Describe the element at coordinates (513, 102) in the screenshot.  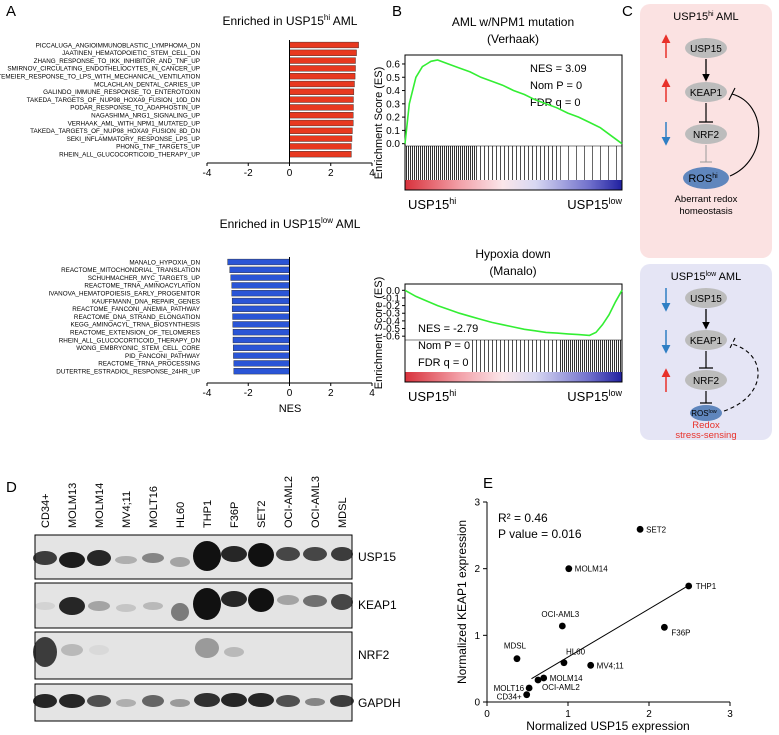
I see `es-curve` at that location.